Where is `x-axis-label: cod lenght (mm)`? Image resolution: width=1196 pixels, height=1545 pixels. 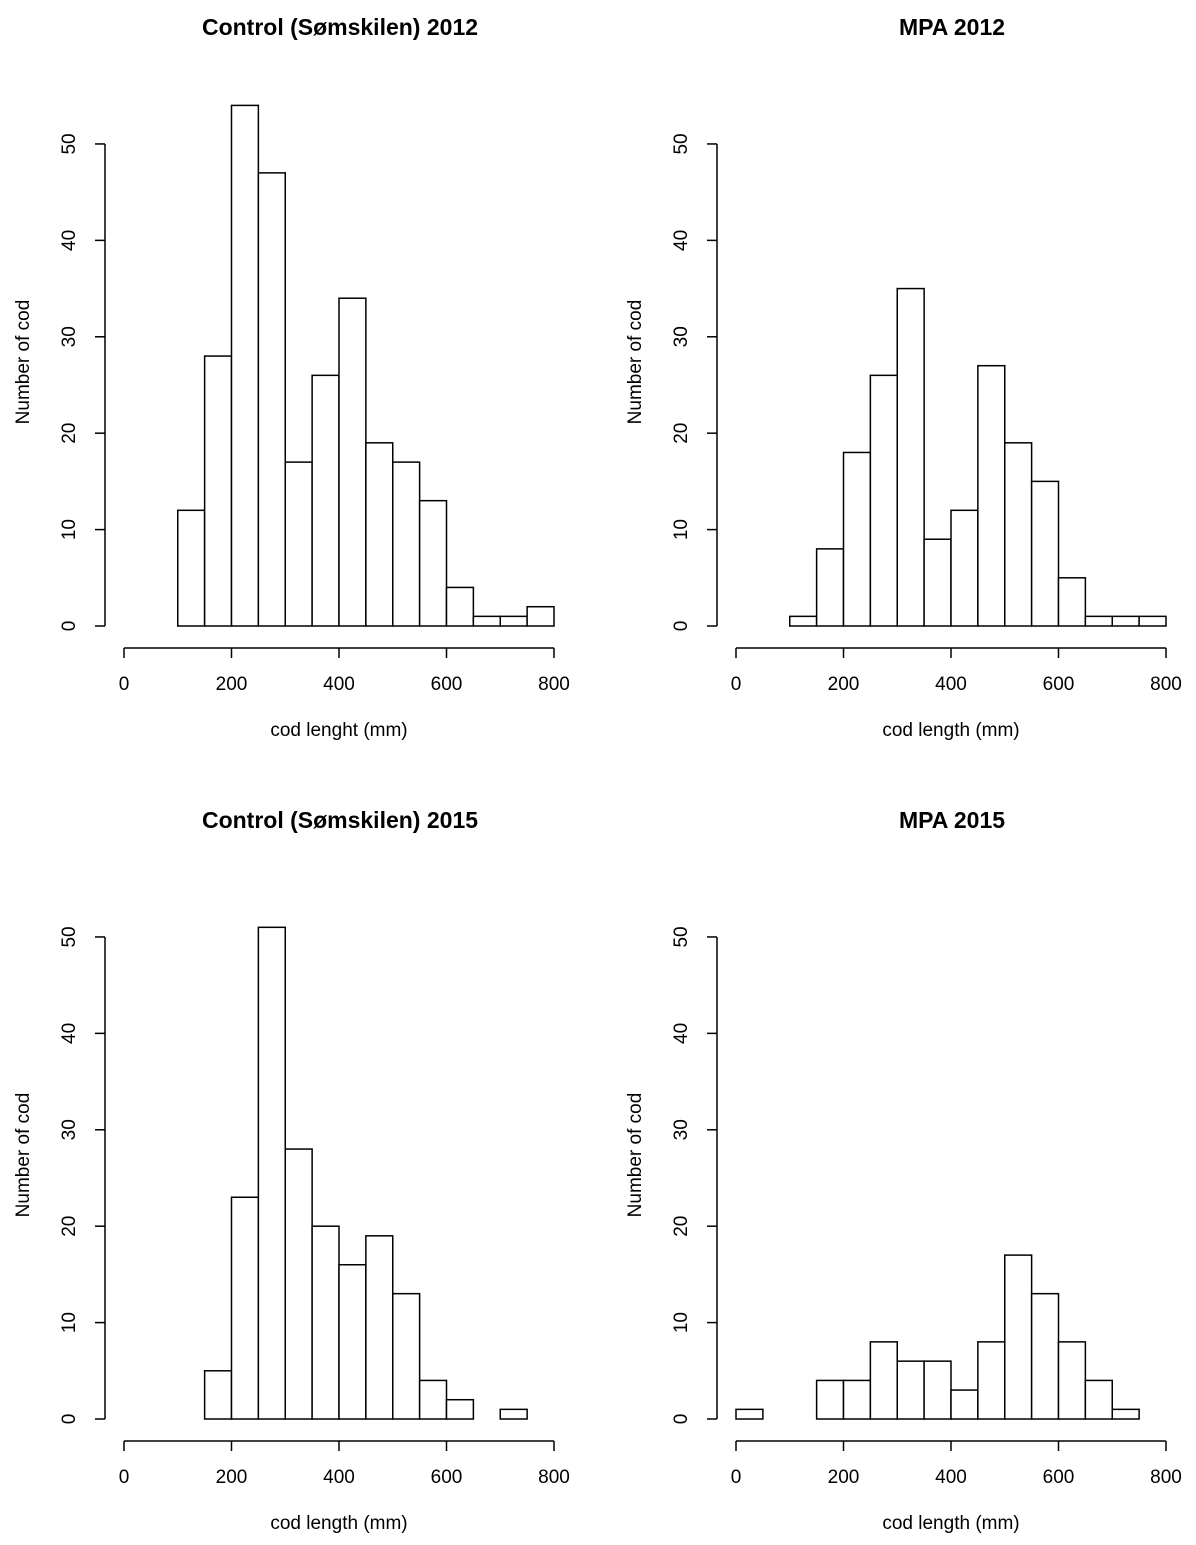
x-axis-label: cod lenght (mm) is located at coordinates (338, 730).